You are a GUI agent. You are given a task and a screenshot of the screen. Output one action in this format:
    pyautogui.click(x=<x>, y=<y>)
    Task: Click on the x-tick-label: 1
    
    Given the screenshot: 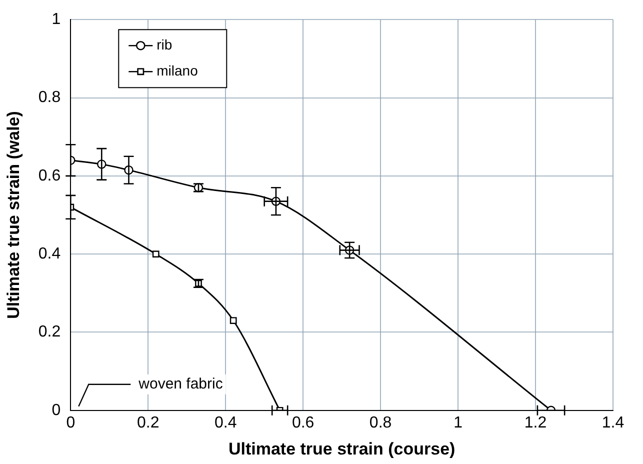 What is the action you would take?
    pyautogui.click(x=458, y=423)
    